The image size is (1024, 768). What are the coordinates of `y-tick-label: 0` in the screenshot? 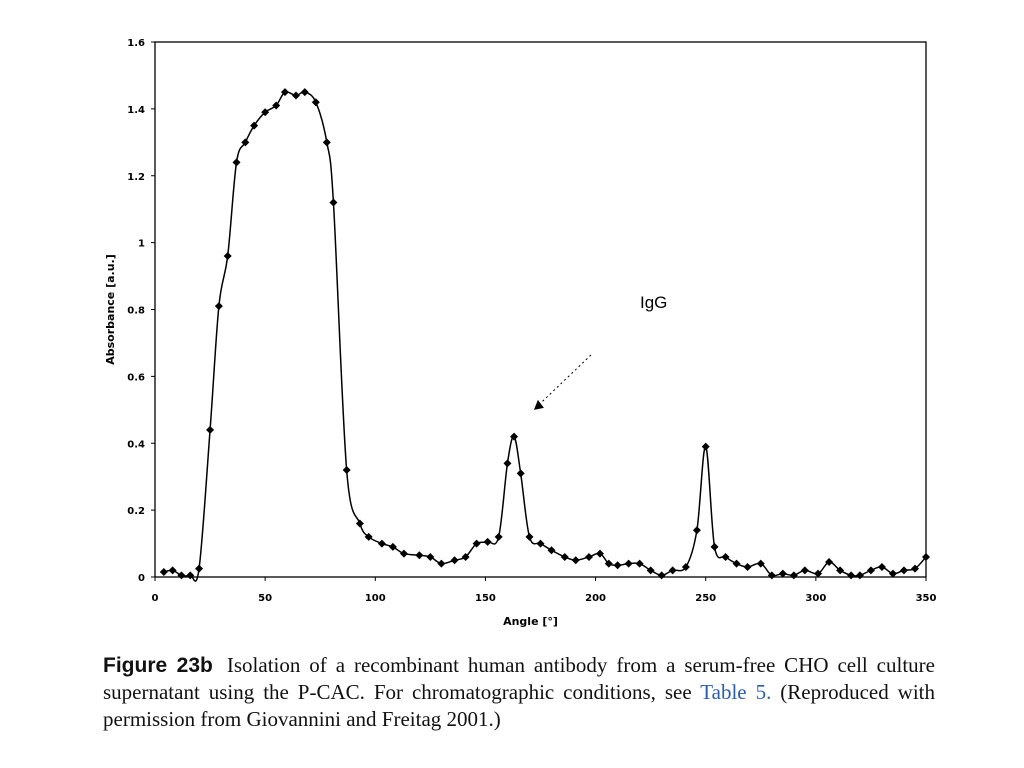 It's located at (141, 578).